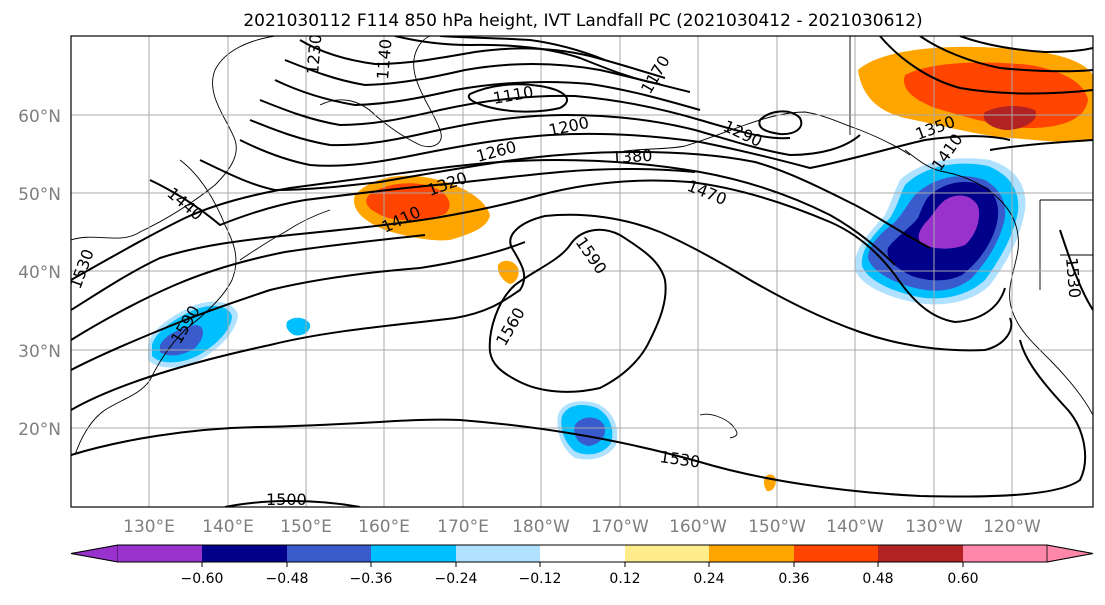 The image size is (1105, 605). Describe the element at coordinates (540, 579) in the screenshot. I see `colorbar-tick-label: −0.12` at that location.